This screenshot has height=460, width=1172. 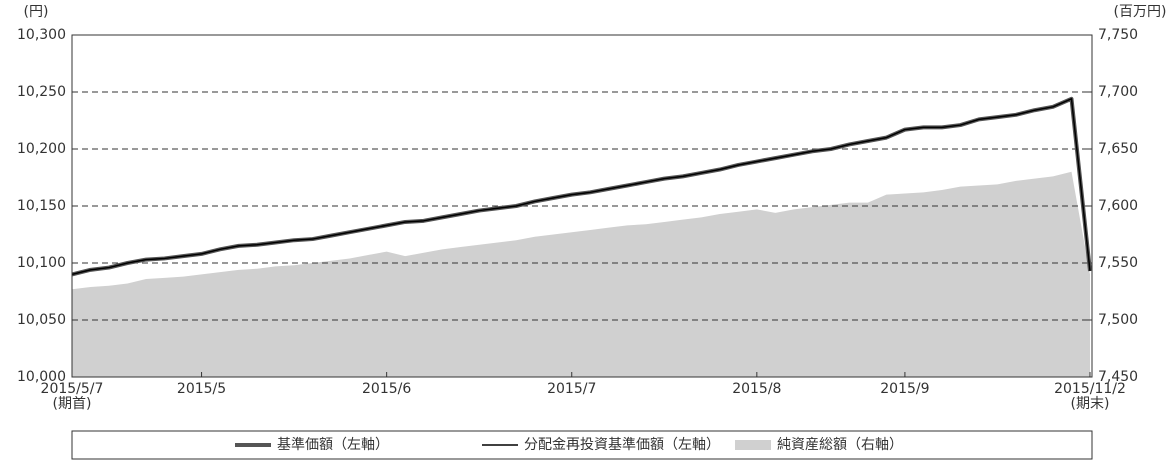 I want to click on x-tick-label: 2015/5, so click(x=201, y=389).